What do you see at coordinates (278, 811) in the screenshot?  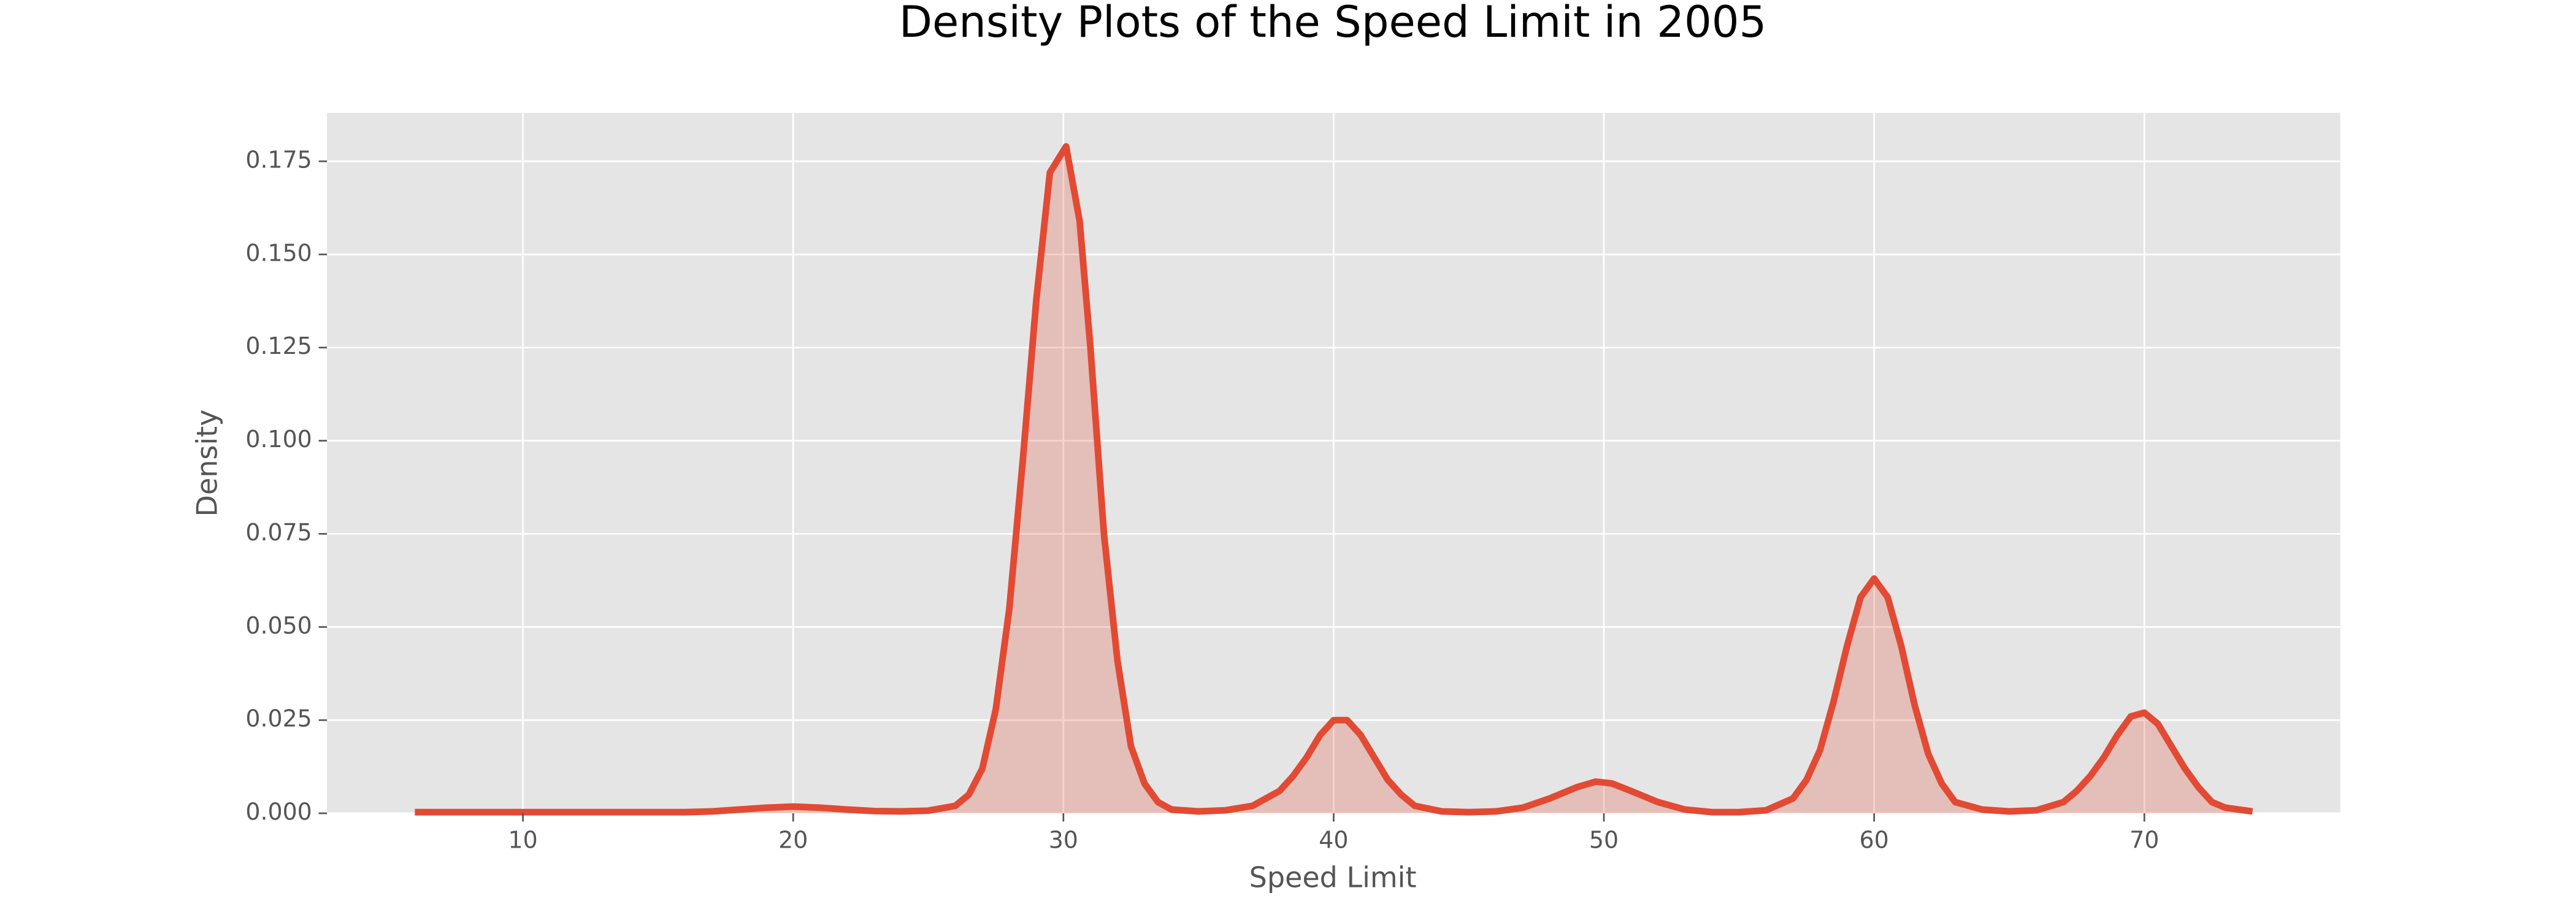 I see `y-tick-label: 0.000` at bounding box center [278, 811].